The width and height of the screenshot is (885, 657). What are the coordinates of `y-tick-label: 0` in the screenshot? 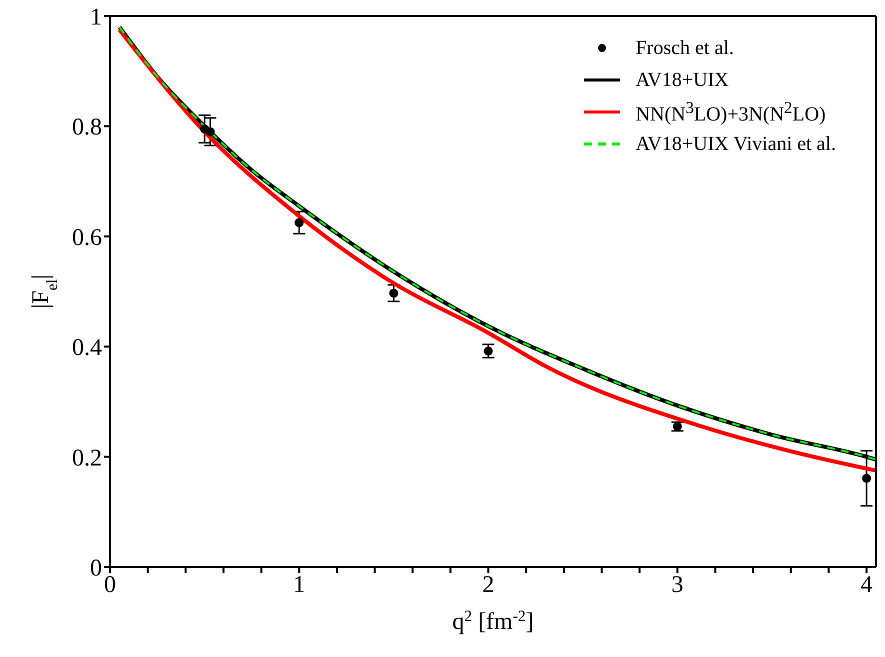 It's located at (96, 569).